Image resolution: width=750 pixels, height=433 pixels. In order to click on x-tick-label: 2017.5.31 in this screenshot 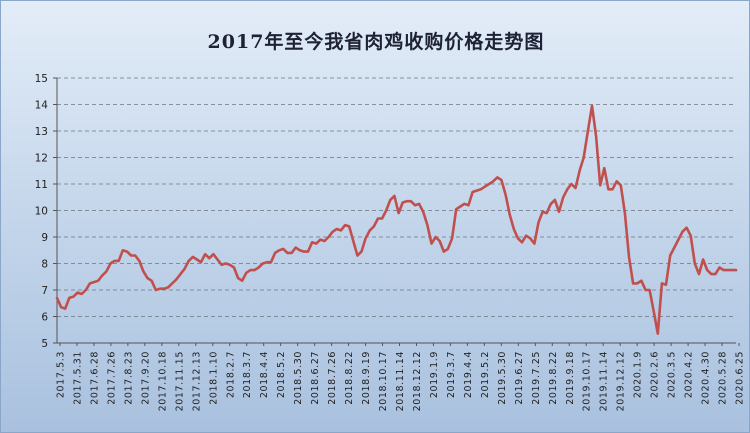, I will do `click(77, 378)`.